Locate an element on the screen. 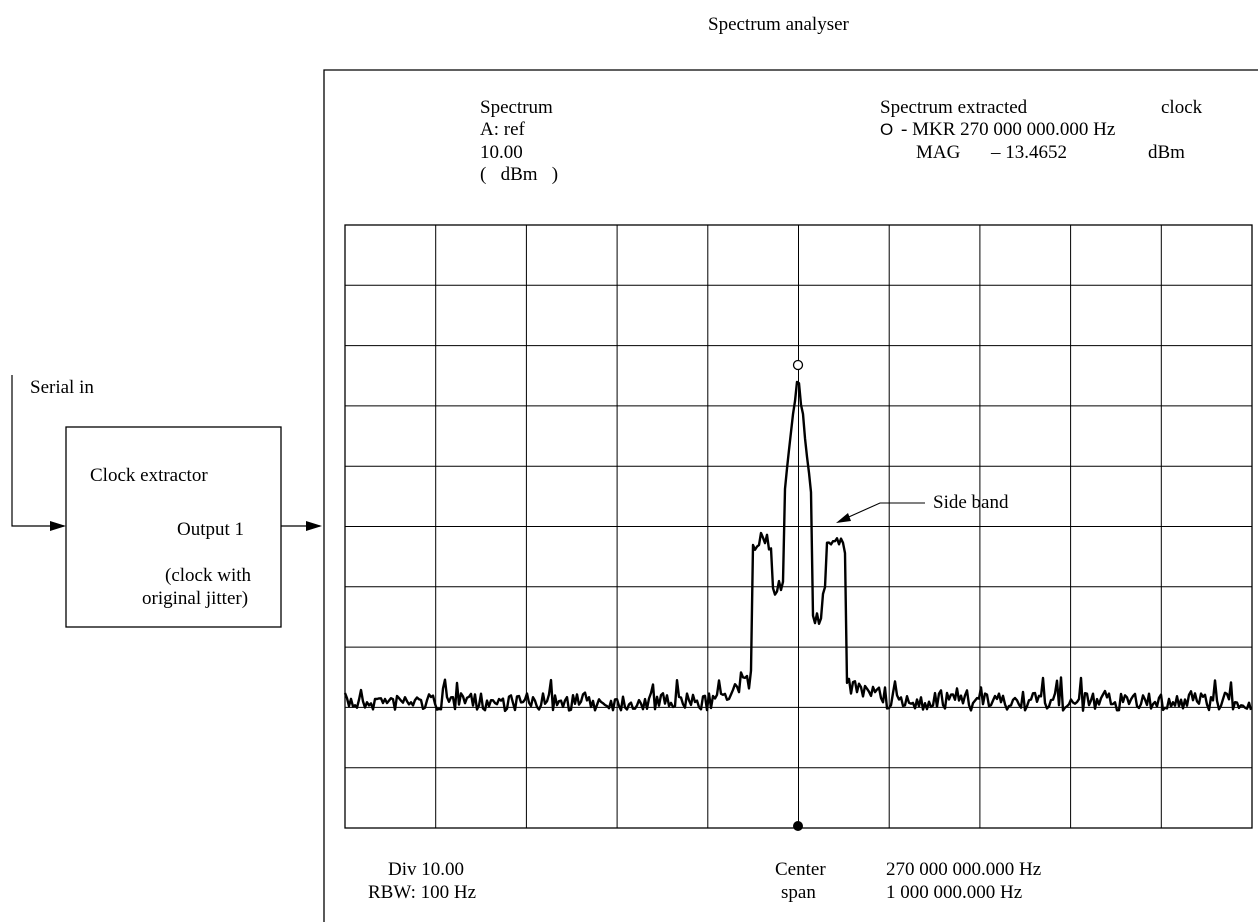 This screenshot has height=922, width=1258. div-setting: Div 10.00 is located at coordinates (426, 869).